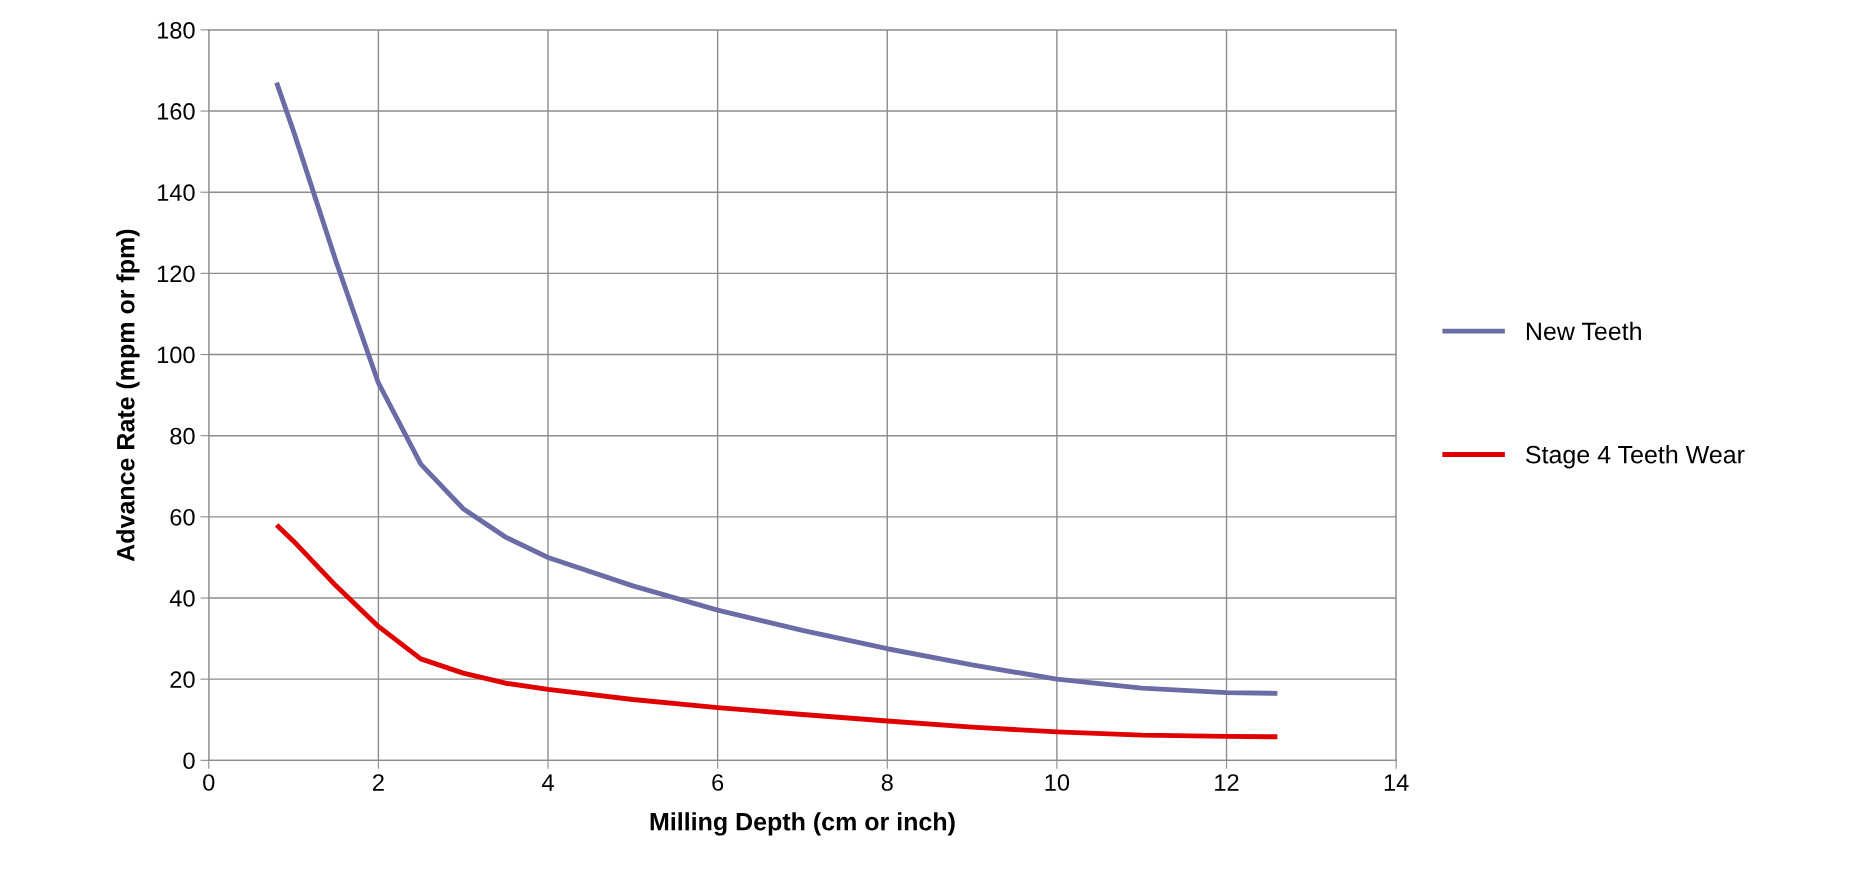 Image resolution: width=1864 pixels, height=879 pixels. I want to click on x-axis-title: Milling Depth (cm or inch), so click(802, 824).